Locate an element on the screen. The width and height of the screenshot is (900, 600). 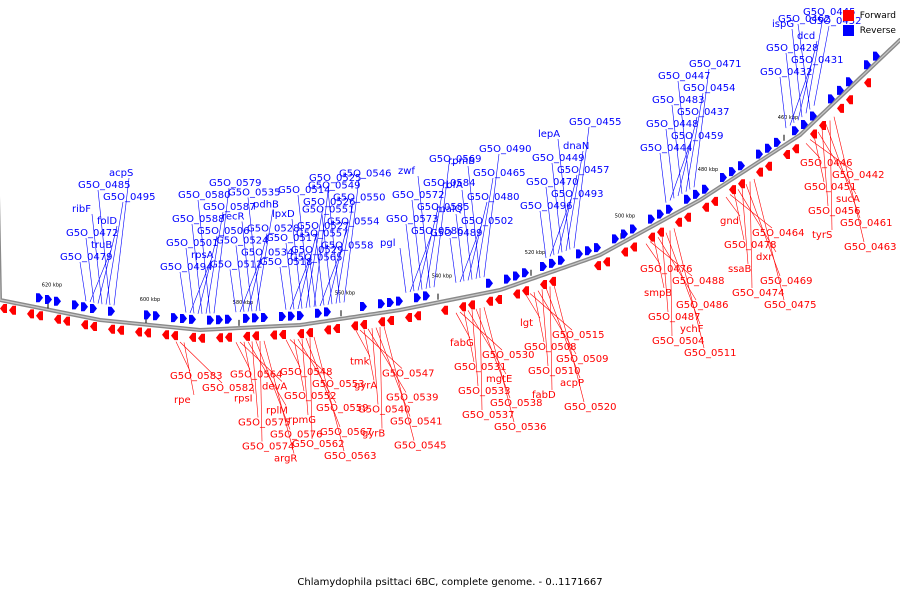
reverse-gene-label: zwf is located at coordinates (406, 171).